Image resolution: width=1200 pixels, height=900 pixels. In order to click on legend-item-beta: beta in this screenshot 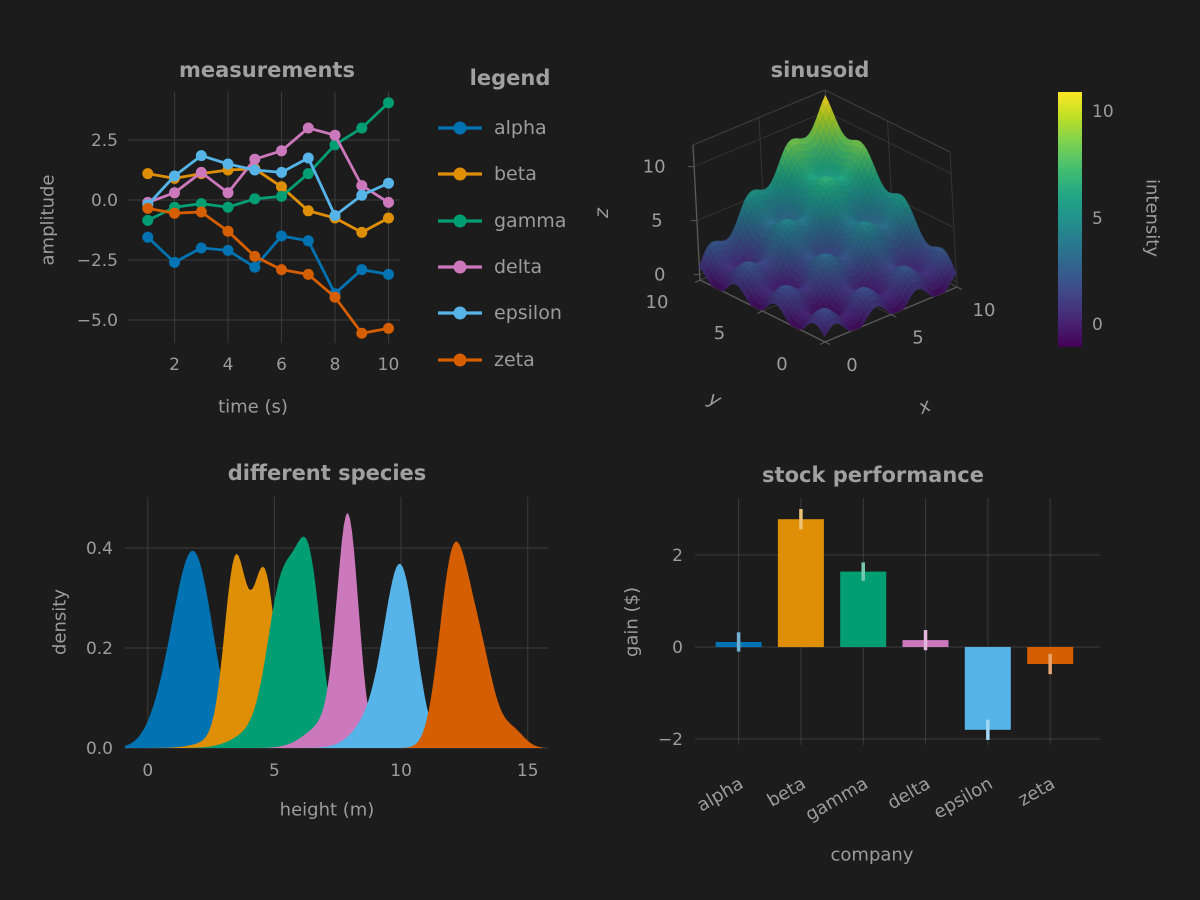, I will do `click(501, 174)`.